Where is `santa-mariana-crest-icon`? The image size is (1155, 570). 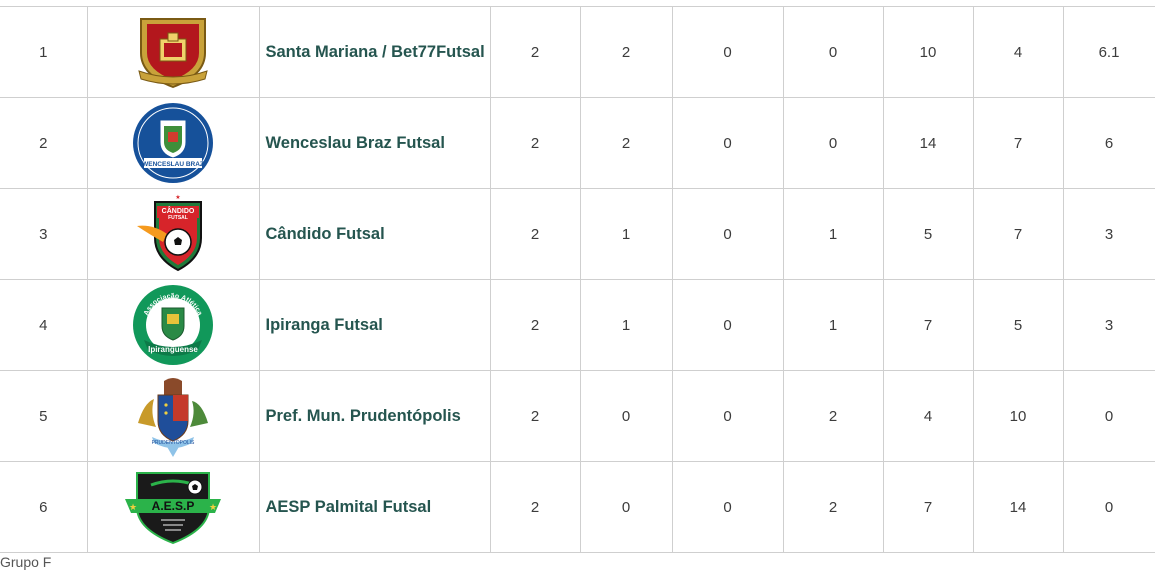
santa-mariana-crest-icon is located at coordinates (173, 53).